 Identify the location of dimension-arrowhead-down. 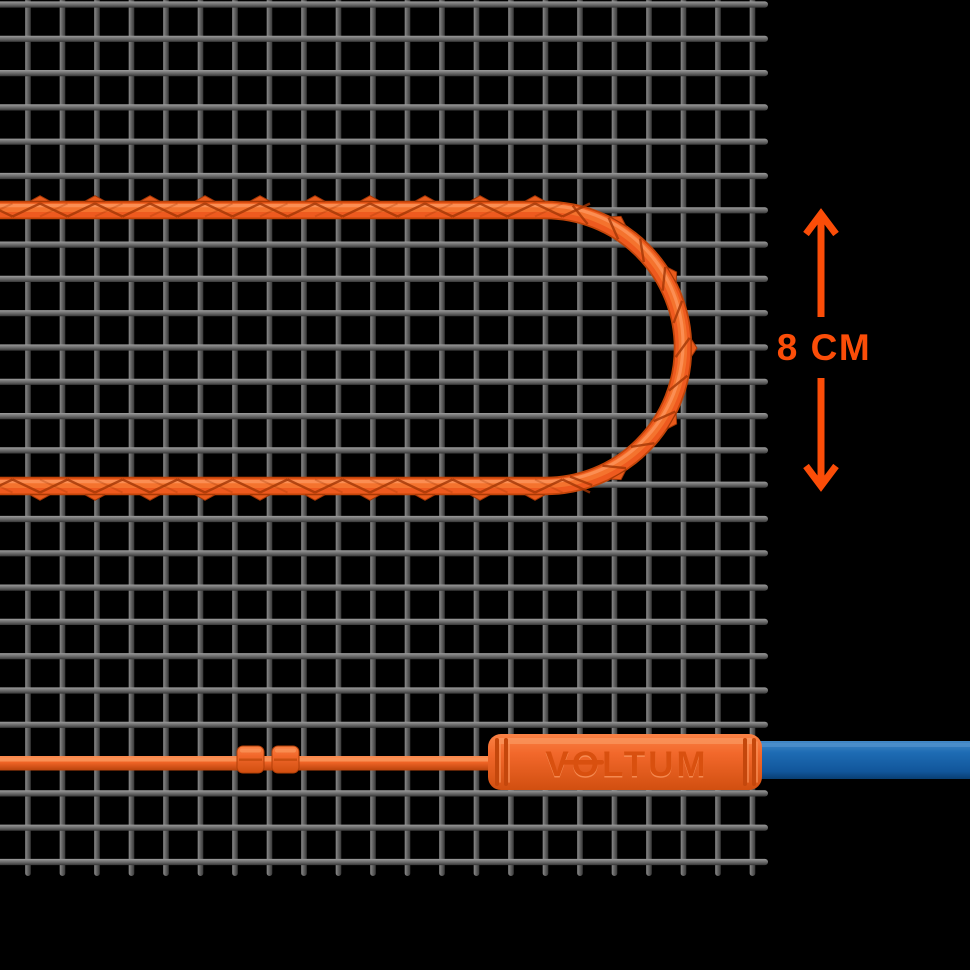
(821, 477).